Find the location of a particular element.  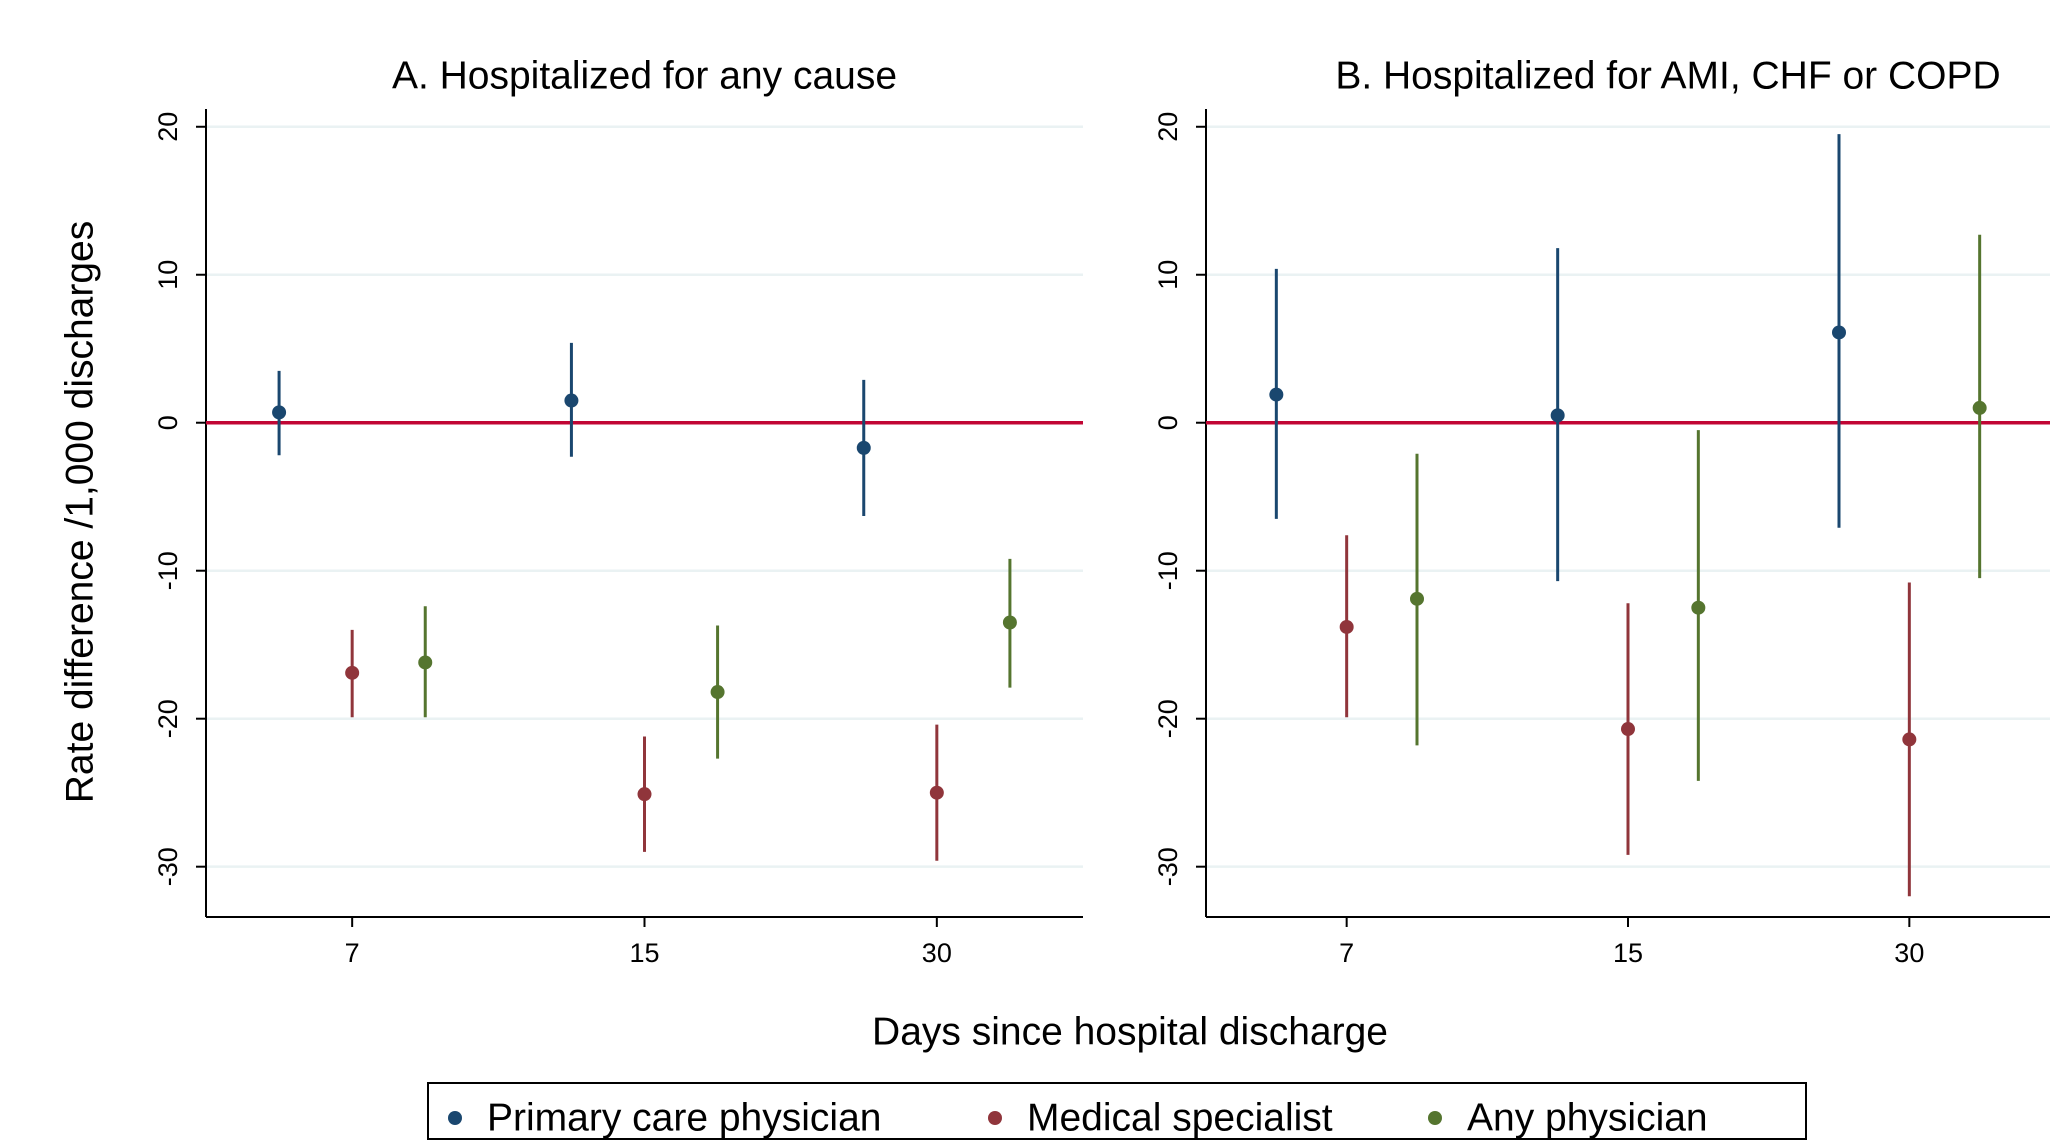

chart-title: B. Hospitalized for AMI, CHF or COPD is located at coordinates (1667, 75).